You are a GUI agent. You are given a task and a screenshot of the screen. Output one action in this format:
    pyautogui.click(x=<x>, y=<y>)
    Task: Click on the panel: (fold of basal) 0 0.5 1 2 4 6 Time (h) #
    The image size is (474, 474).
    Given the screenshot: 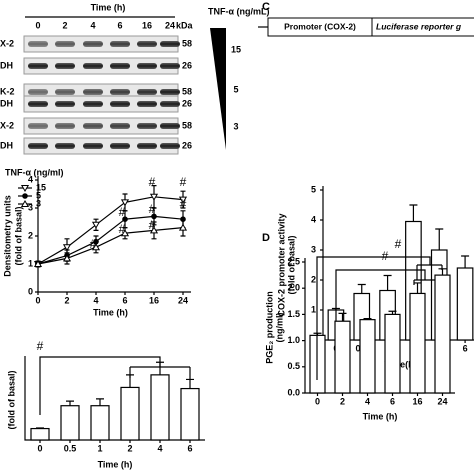 What is the action you would take?
    pyautogui.click(x=105, y=404)
    